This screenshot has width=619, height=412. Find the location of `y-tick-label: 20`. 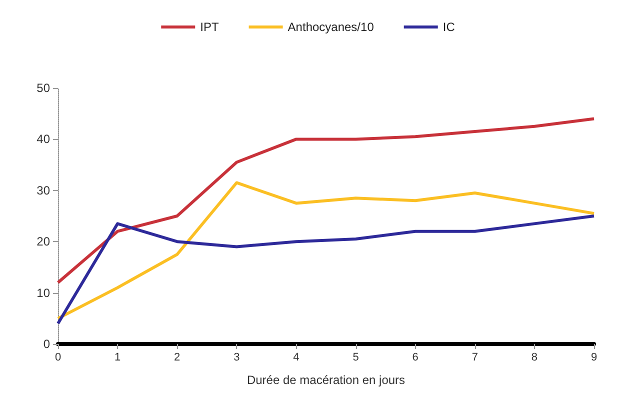

y-tick-label: 20 is located at coordinates (43, 241).